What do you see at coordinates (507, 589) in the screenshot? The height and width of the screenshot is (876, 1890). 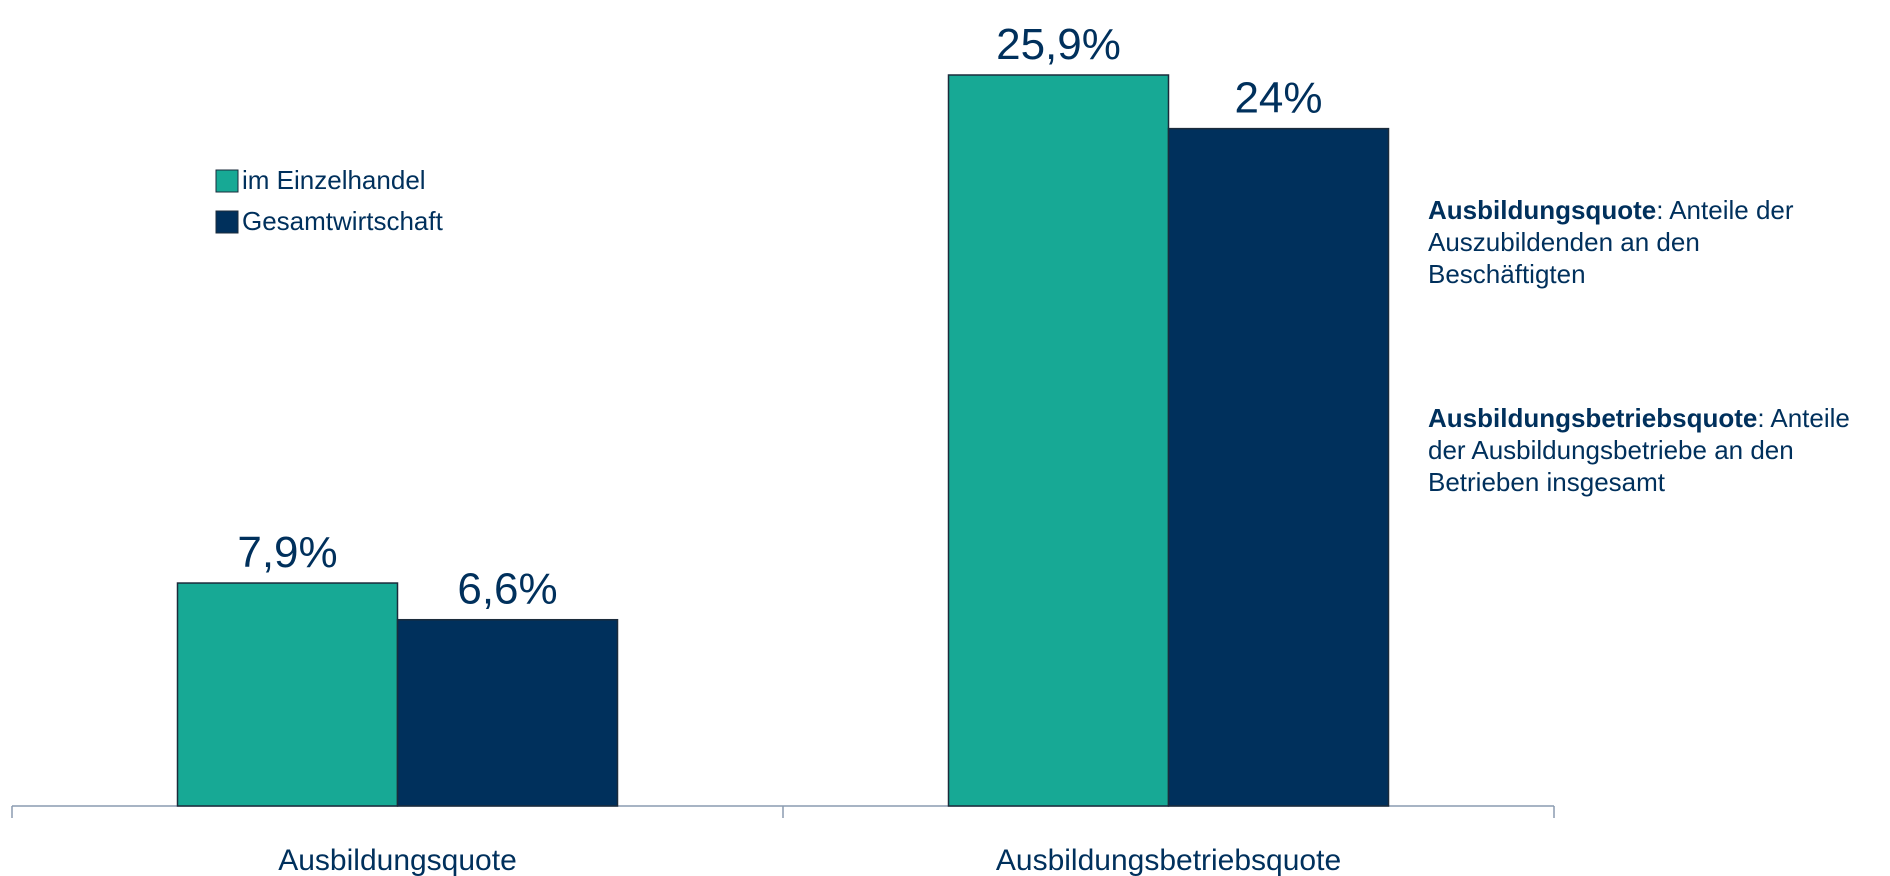 I see `value-label: 6,6%` at bounding box center [507, 589].